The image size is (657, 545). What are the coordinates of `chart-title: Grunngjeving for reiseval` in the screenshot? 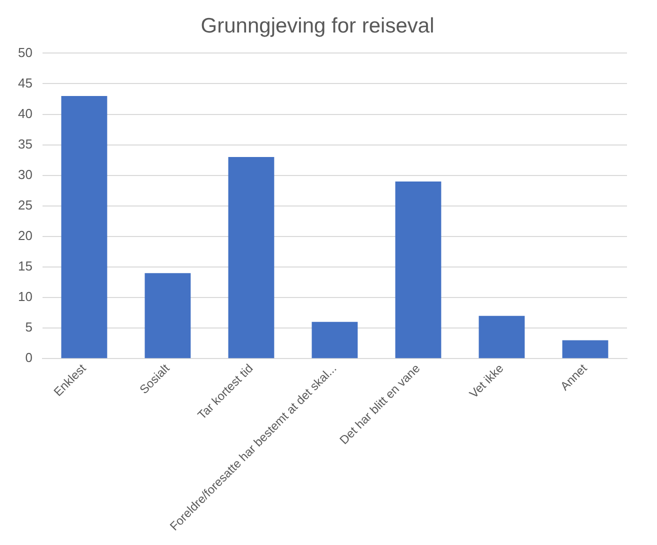 It's located at (317, 26).